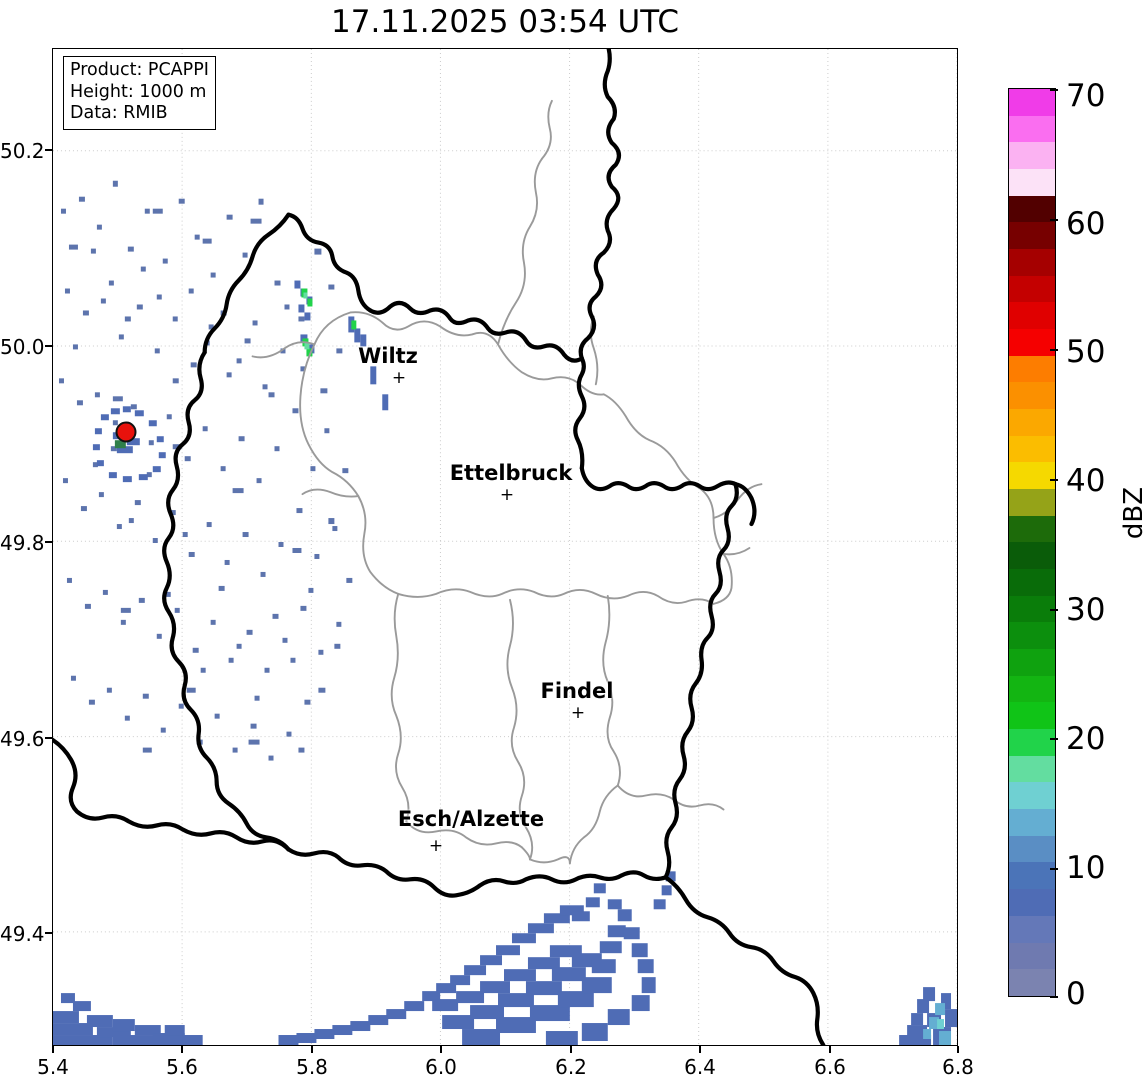 The width and height of the screenshot is (1145, 1084). Describe the element at coordinates (1132, 513) in the screenshot. I see `colorbar-title: dBZ` at that location.